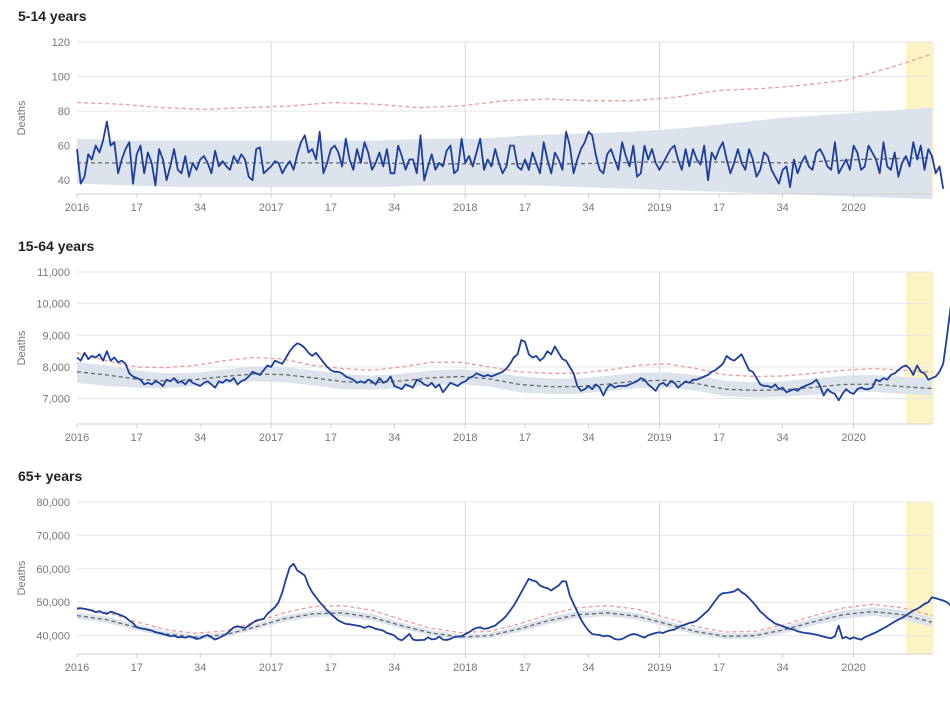 This screenshot has width=950, height=712. Describe the element at coordinates (53, 273) in the screenshot. I see `y-tick-label: 11,000` at that location.